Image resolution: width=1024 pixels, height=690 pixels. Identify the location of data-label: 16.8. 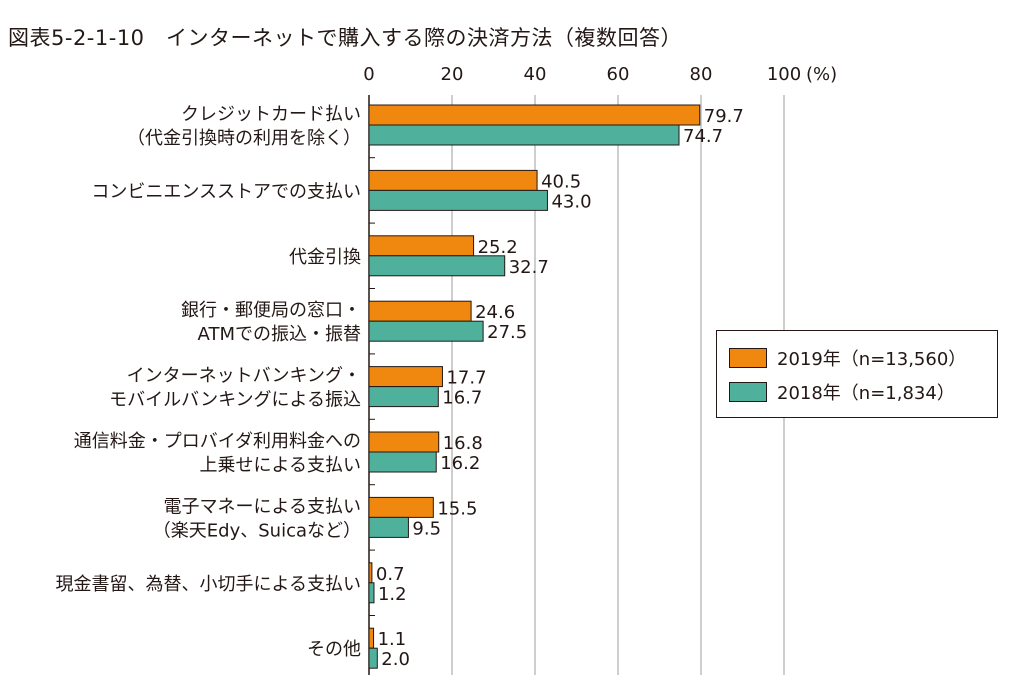
(463, 443).